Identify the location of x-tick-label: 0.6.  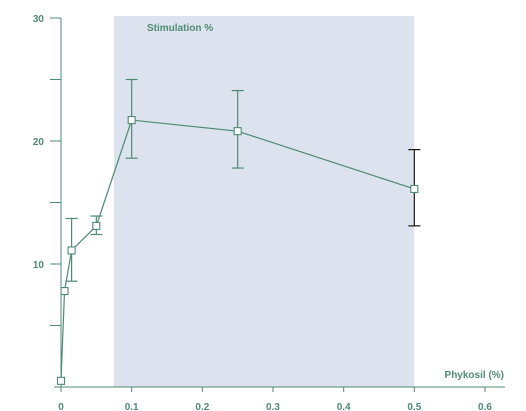
(485, 406).